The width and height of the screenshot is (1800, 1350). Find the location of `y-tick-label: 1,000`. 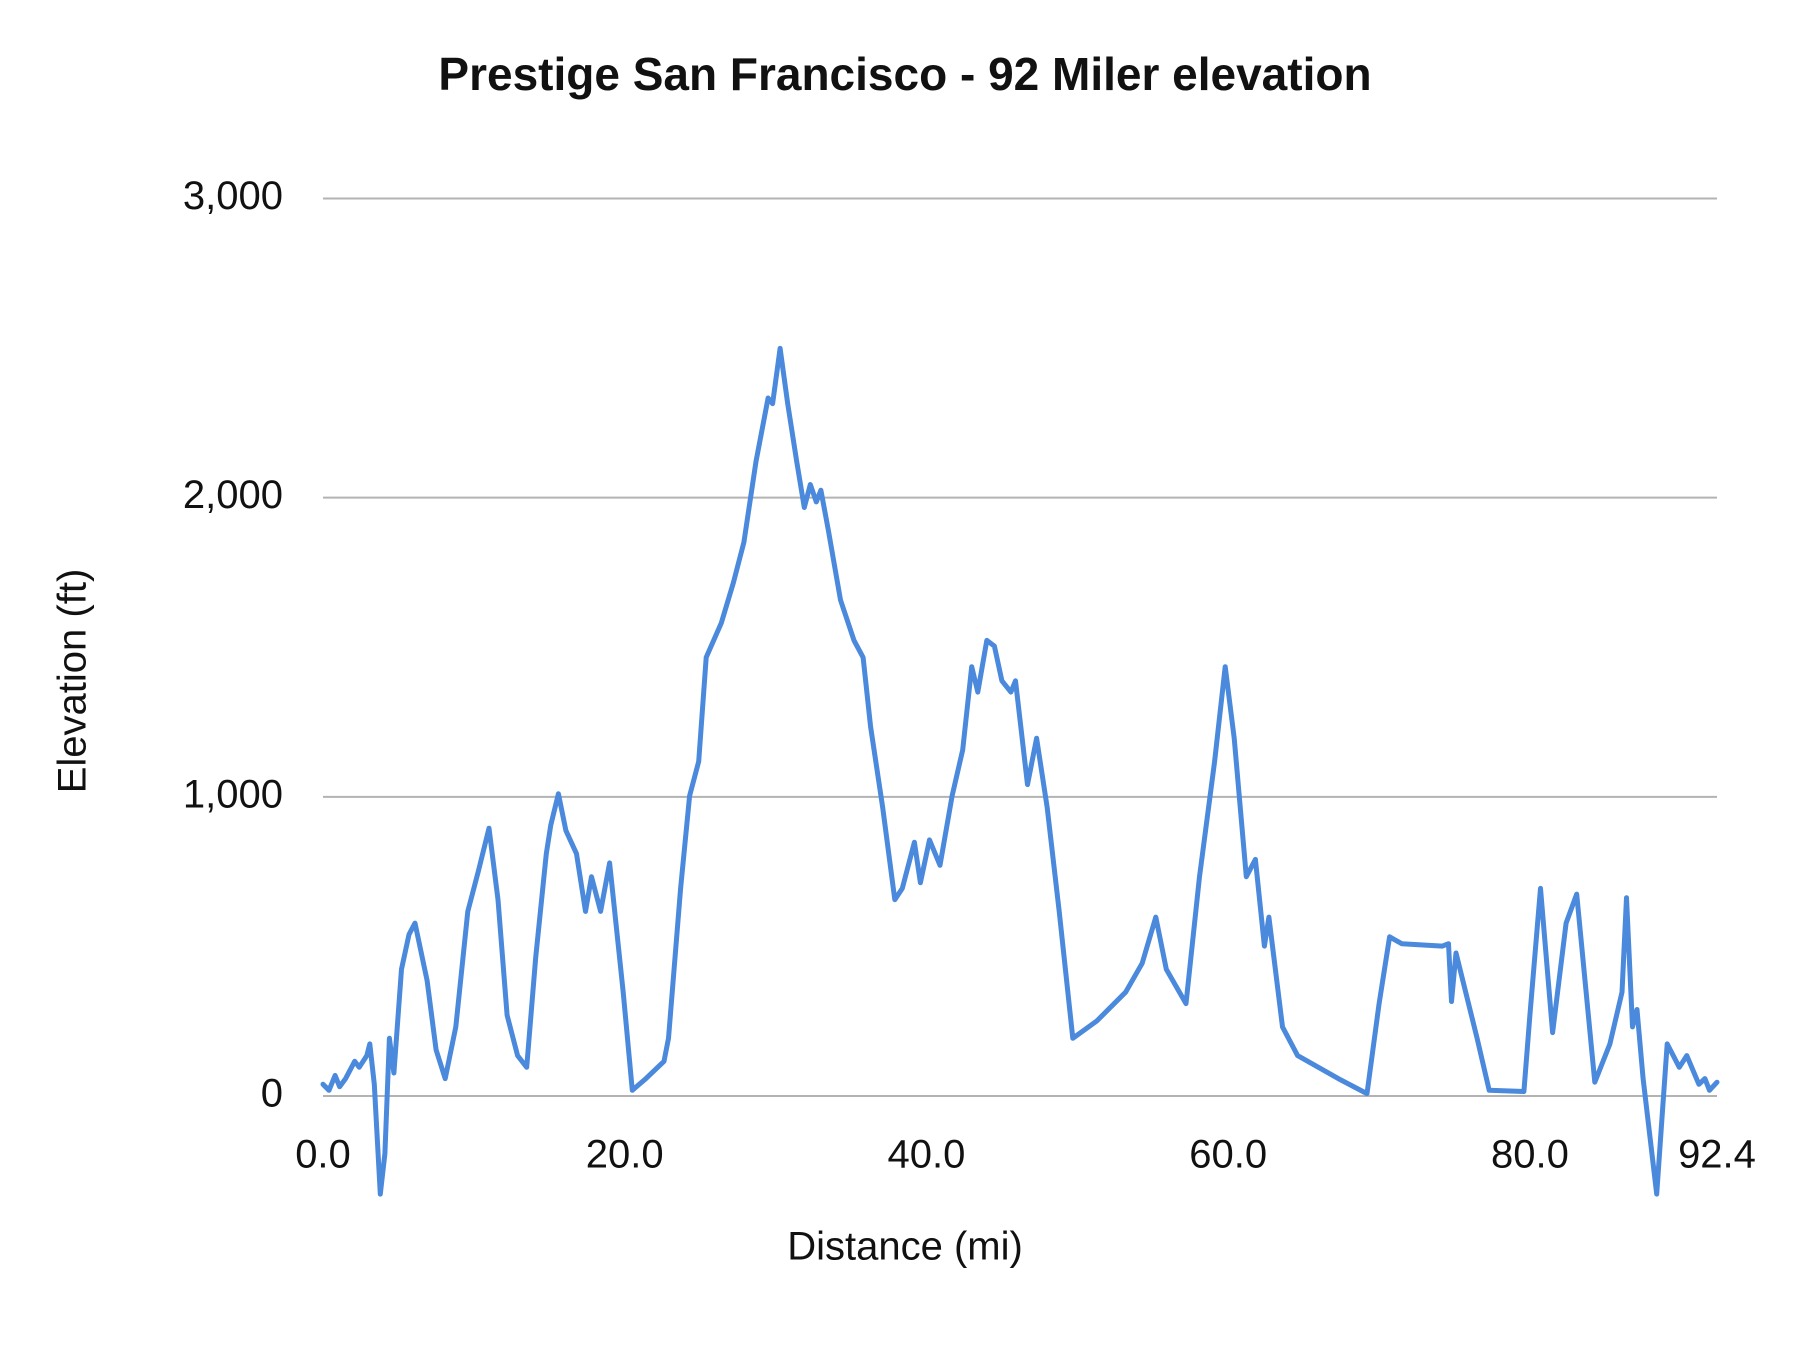

y-tick-label: 1,000 is located at coordinates (233, 794).